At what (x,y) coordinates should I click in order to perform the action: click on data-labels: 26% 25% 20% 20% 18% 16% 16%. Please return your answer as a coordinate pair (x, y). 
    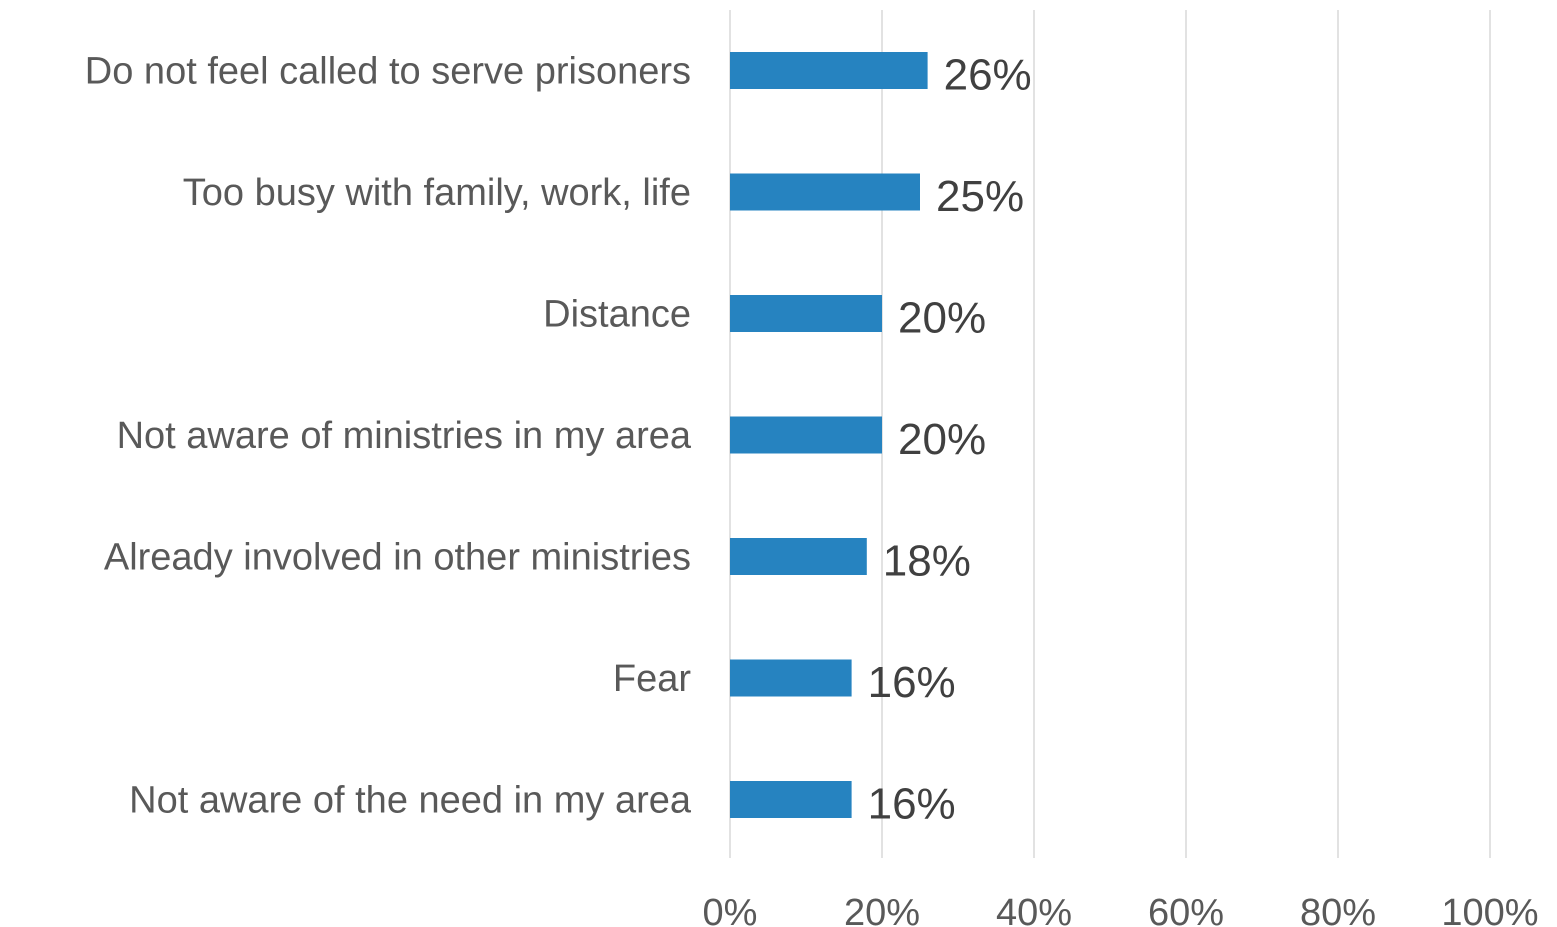
    Looking at the image, I should click on (950, 440).